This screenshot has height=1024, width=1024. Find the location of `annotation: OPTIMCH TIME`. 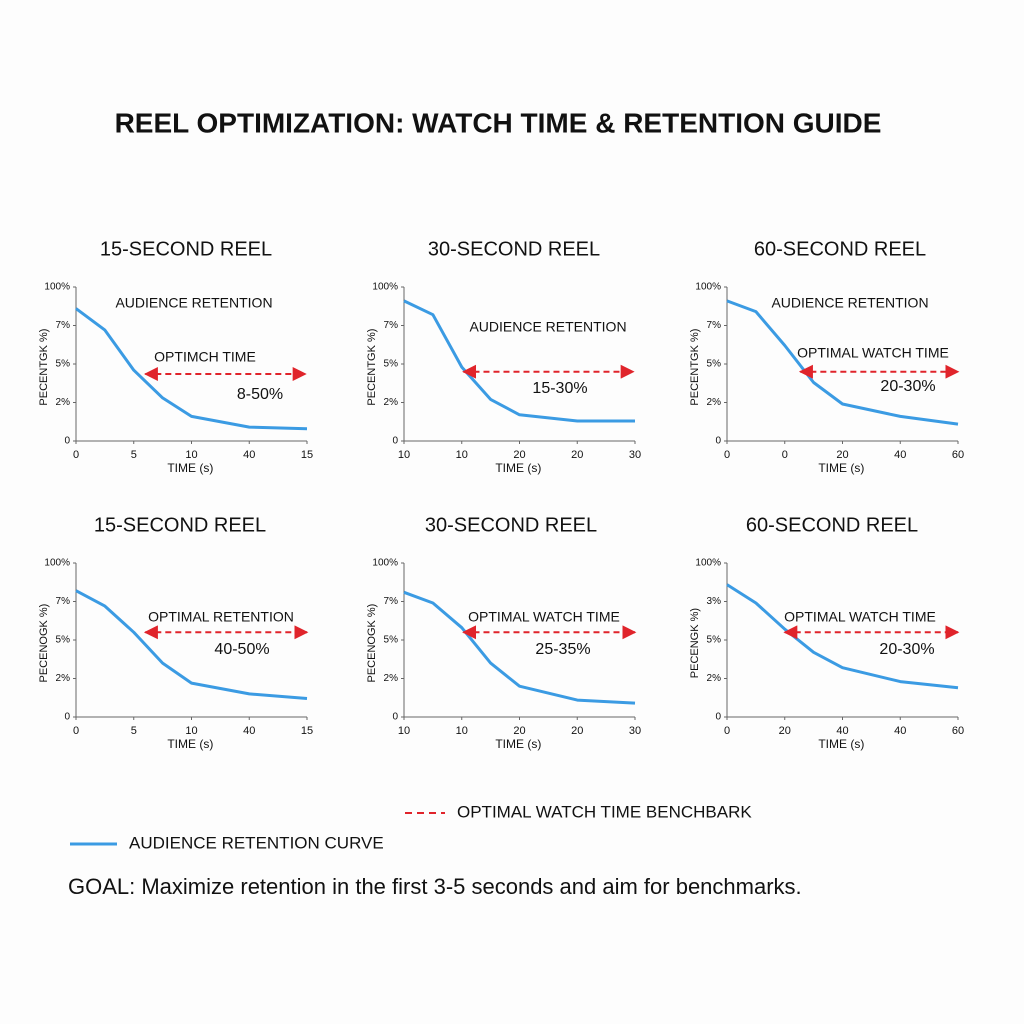

annotation: OPTIMCH TIME is located at coordinates (205, 357).